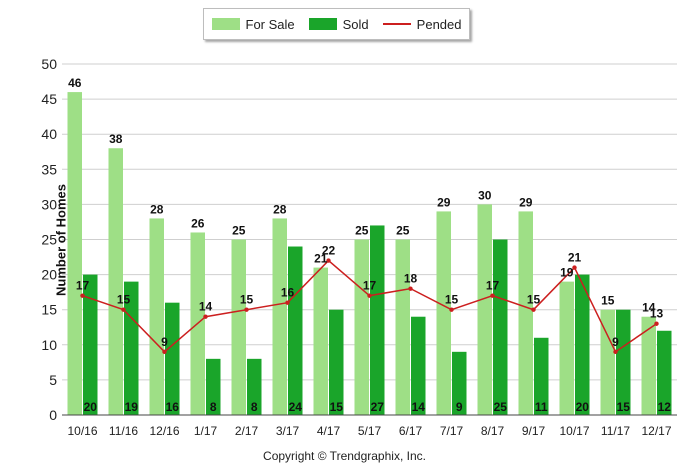 The height and width of the screenshot is (467, 689). Describe the element at coordinates (657, 314) in the screenshot. I see `data-label-pended-12/17: 13` at that location.